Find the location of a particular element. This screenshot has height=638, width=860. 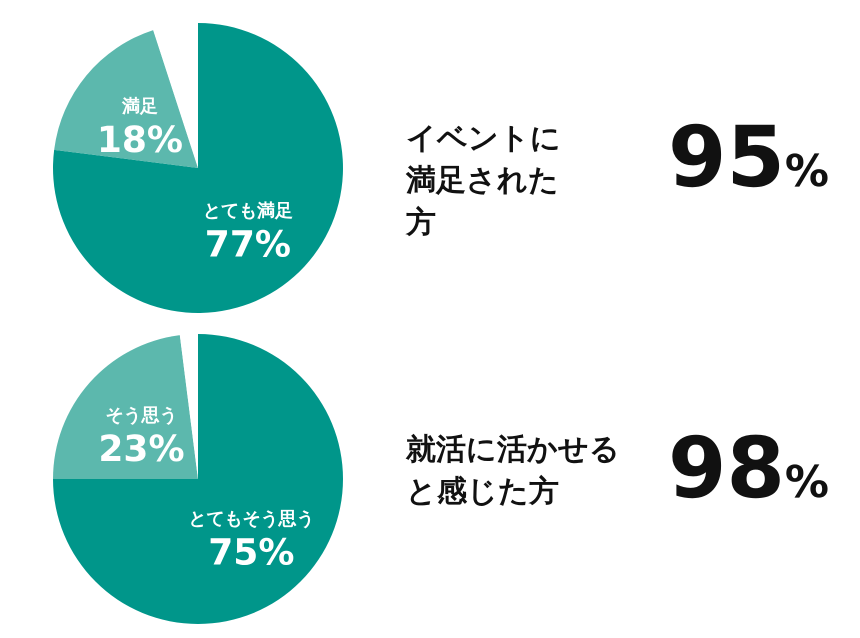

data-label: 23% is located at coordinates (141, 449).